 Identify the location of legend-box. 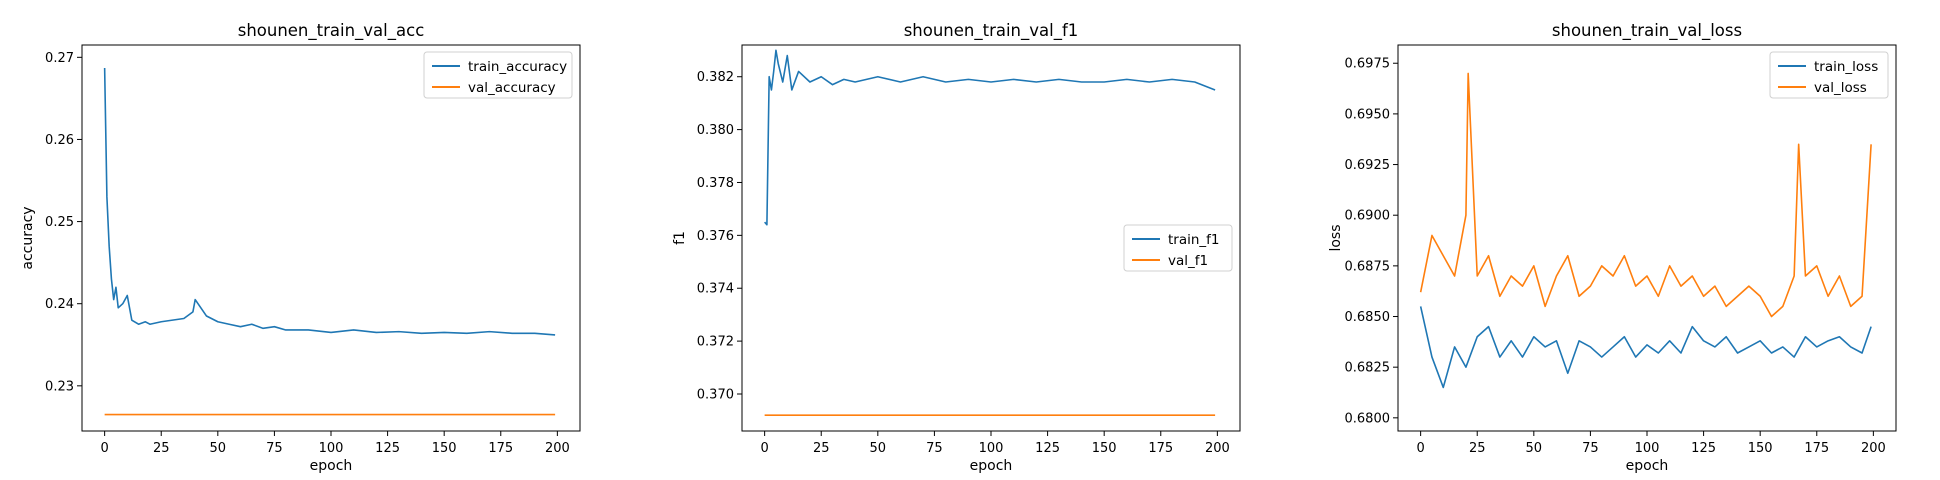
(498, 75).